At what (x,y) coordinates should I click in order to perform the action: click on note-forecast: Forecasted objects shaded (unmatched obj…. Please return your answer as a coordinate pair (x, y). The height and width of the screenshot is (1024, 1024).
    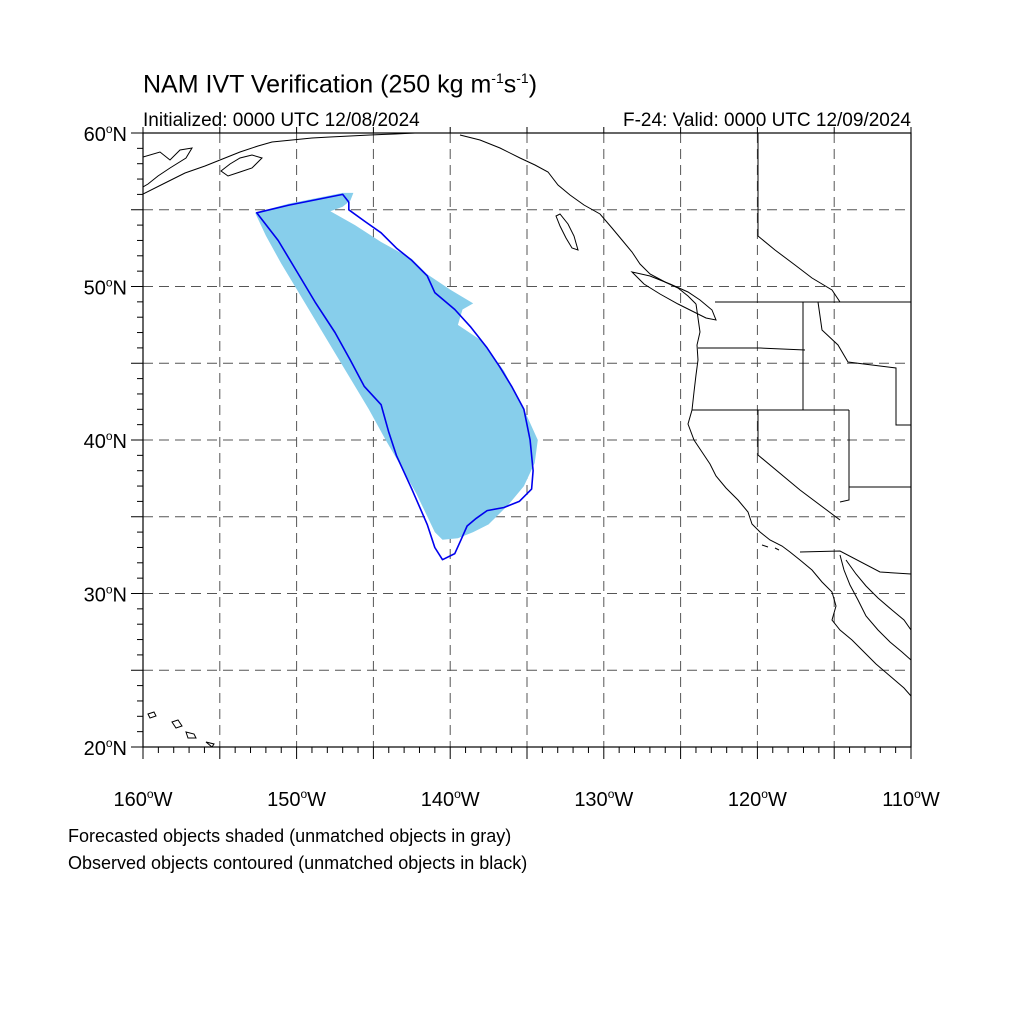
    Looking at the image, I should click on (290, 836).